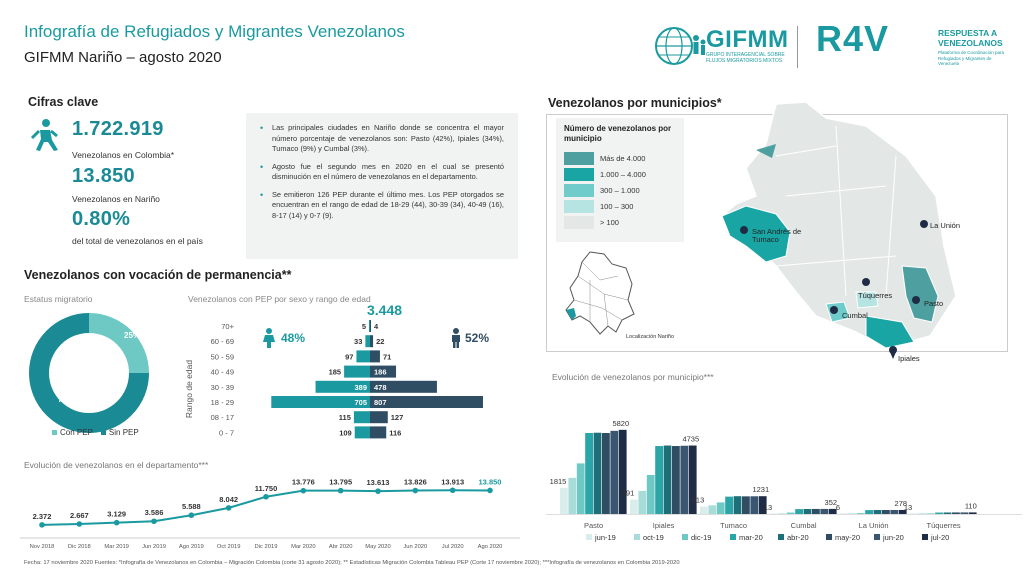 The height and width of the screenshot is (576, 1024). Describe the element at coordinates (797, 47) in the screenshot. I see `header-divider` at that location.